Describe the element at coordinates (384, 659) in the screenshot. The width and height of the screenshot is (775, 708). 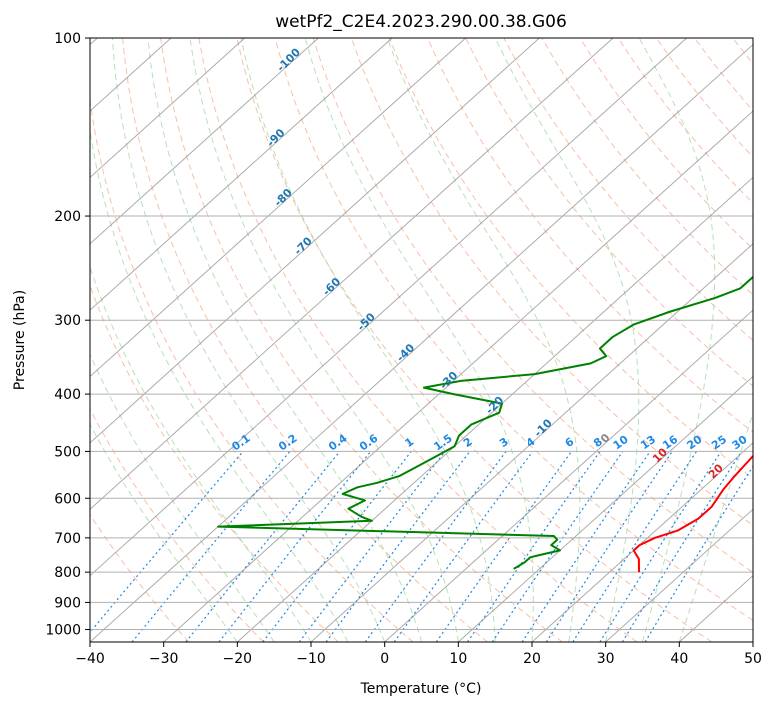
I see `x-tick-label: 0` at that location.